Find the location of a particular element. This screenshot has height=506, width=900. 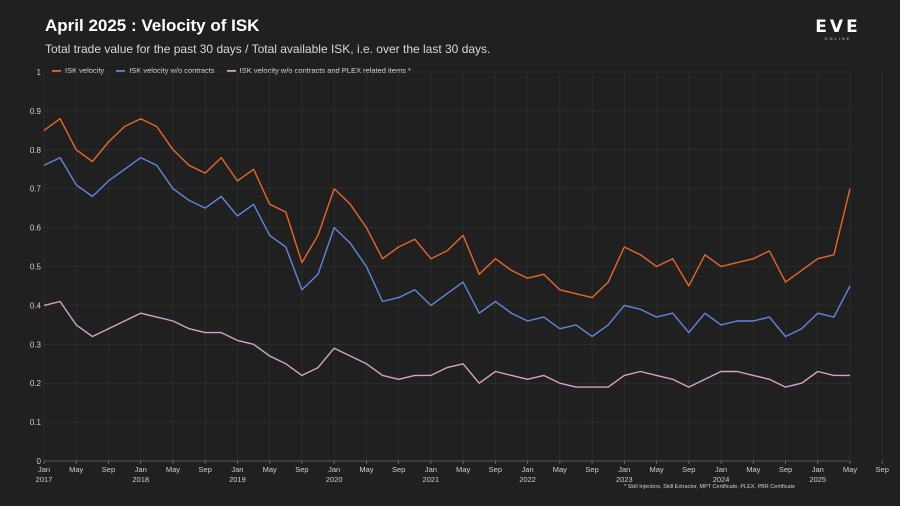

legend-swatch-blue is located at coordinates (121, 70).